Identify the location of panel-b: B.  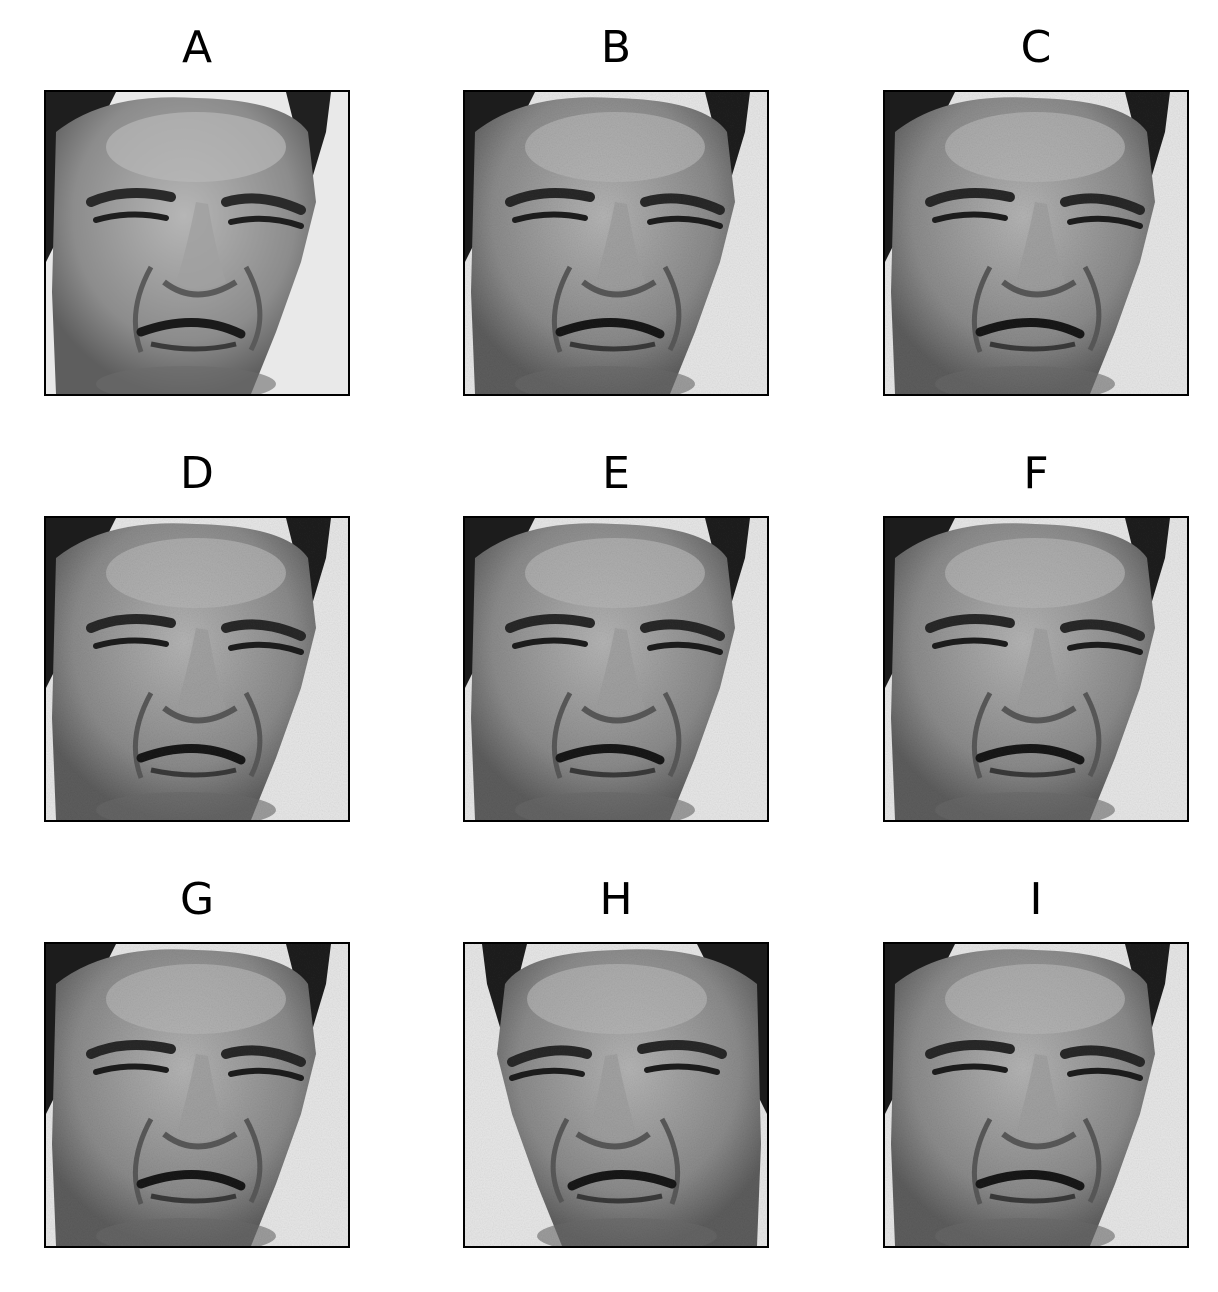
(616, 198).